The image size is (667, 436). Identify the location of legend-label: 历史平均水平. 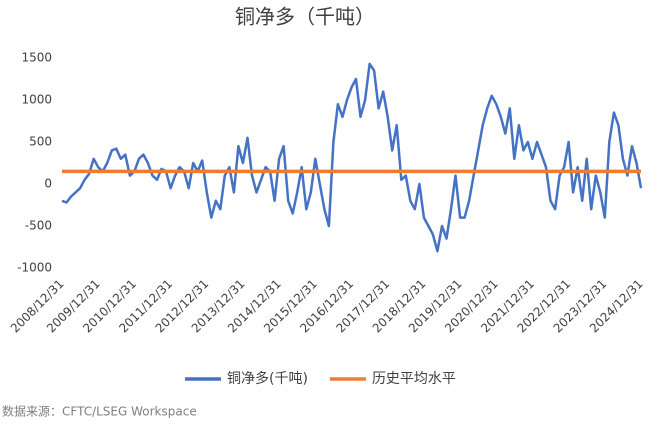
(414, 379).